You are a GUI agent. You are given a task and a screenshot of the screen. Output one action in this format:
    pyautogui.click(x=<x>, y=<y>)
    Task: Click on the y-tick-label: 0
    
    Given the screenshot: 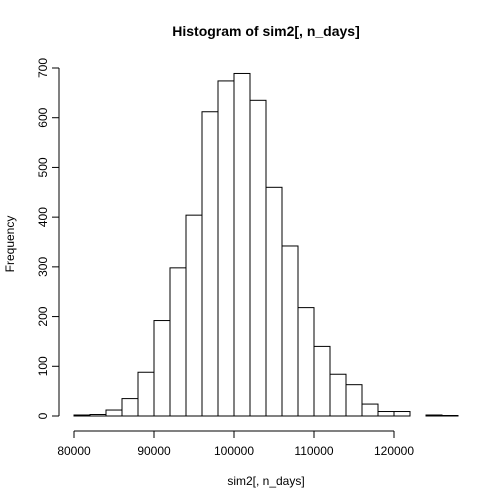 What is the action you would take?
    pyautogui.click(x=43, y=415)
    